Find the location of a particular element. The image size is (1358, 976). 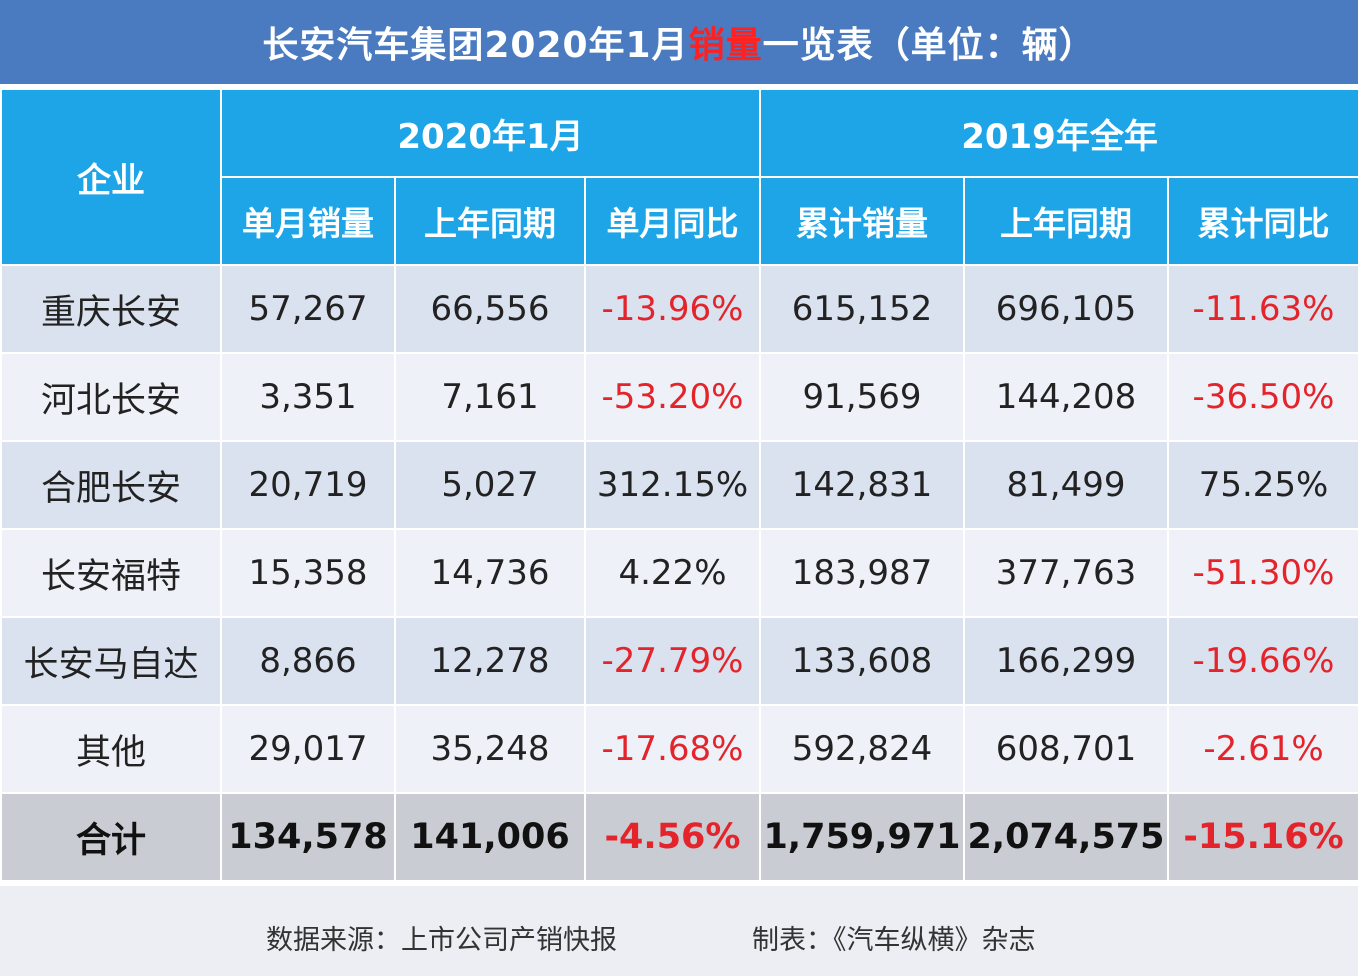

table-cell: -2.61% is located at coordinates (1262, 749).